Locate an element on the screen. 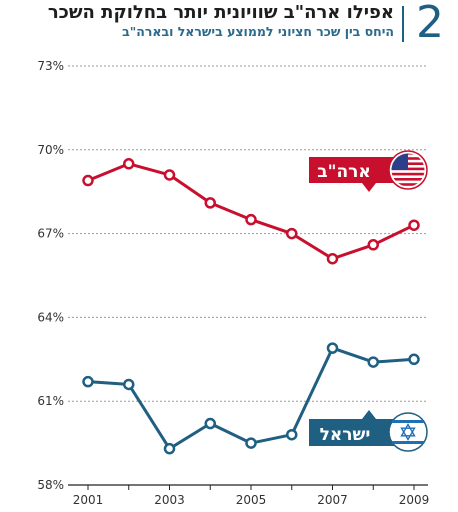 This screenshot has width=458, height=512. us-label: ארה"ב is located at coordinates (368, 171).